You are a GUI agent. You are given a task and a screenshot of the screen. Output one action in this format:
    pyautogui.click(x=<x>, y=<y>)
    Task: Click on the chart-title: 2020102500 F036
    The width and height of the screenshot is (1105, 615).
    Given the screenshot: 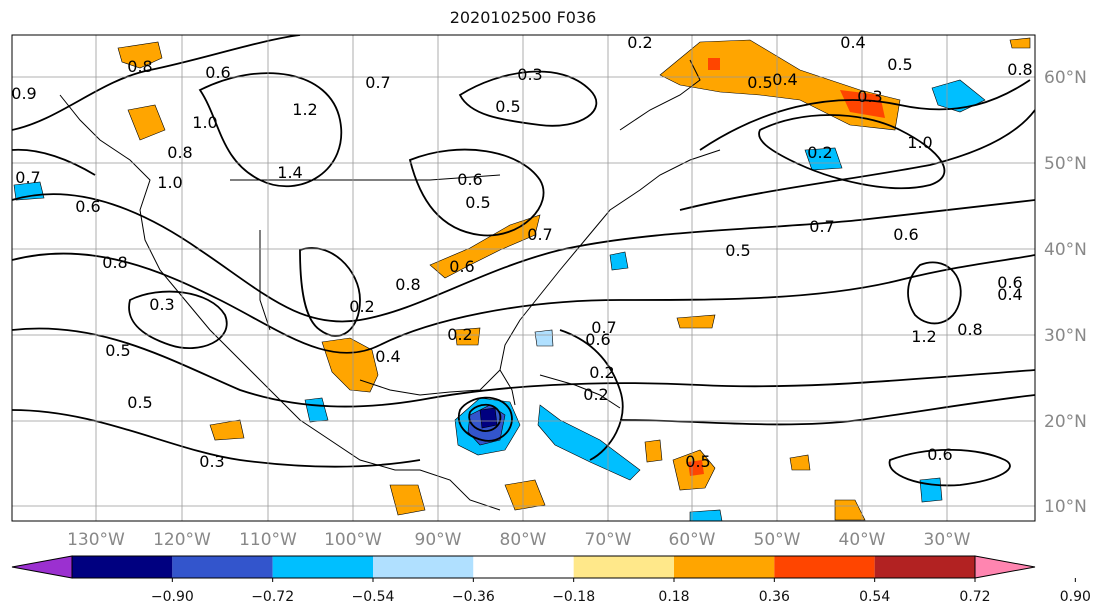 What is the action you would take?
    pyautogui.click(x=523, y=17)
    